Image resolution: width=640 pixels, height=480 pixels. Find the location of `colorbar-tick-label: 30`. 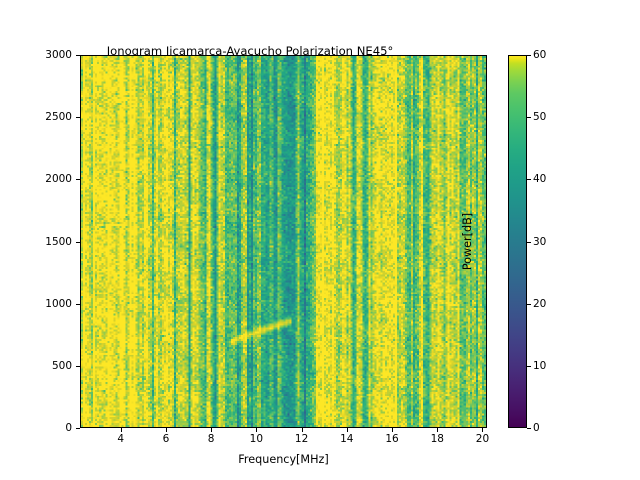

colorbar-tick-label: 30 is located at coordinates (540, 241).